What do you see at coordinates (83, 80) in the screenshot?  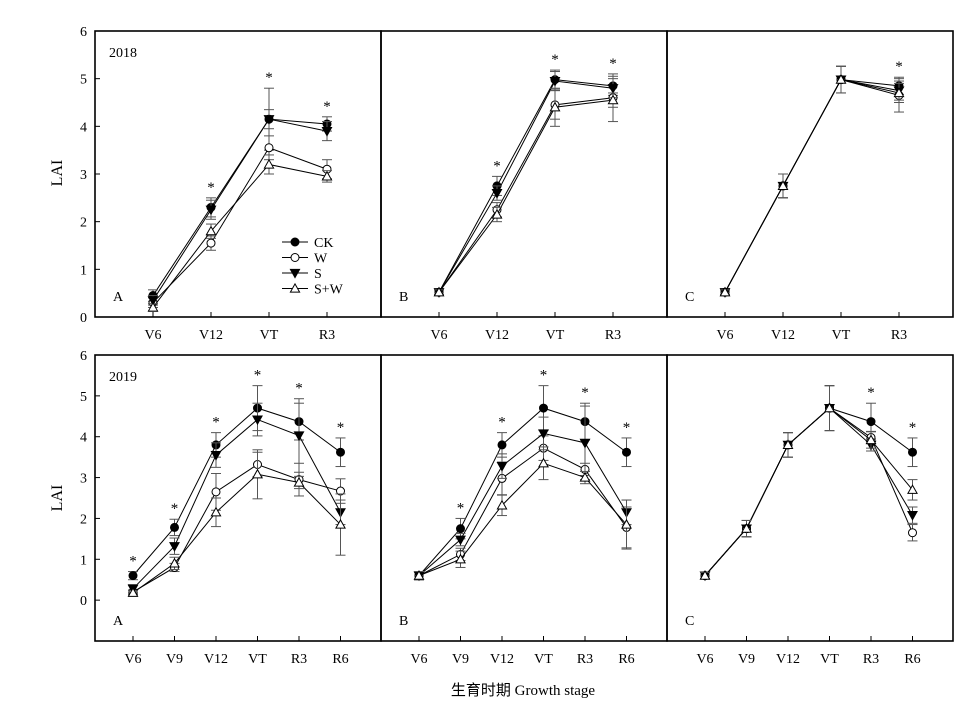 I see `y-tick-label: 5` at bounding box center [83, 80].